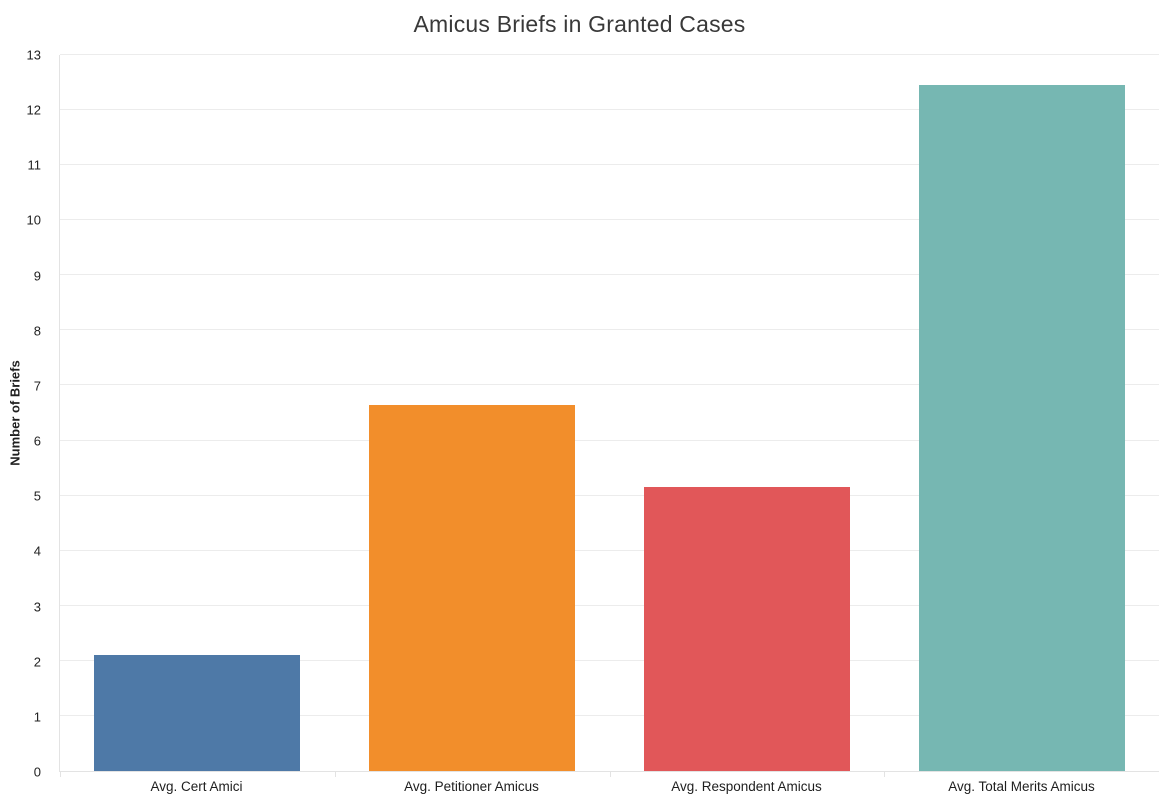  I want to click on x-category-label-avg-cert-amici: Avg. Cert Amici, so click(196, 786).